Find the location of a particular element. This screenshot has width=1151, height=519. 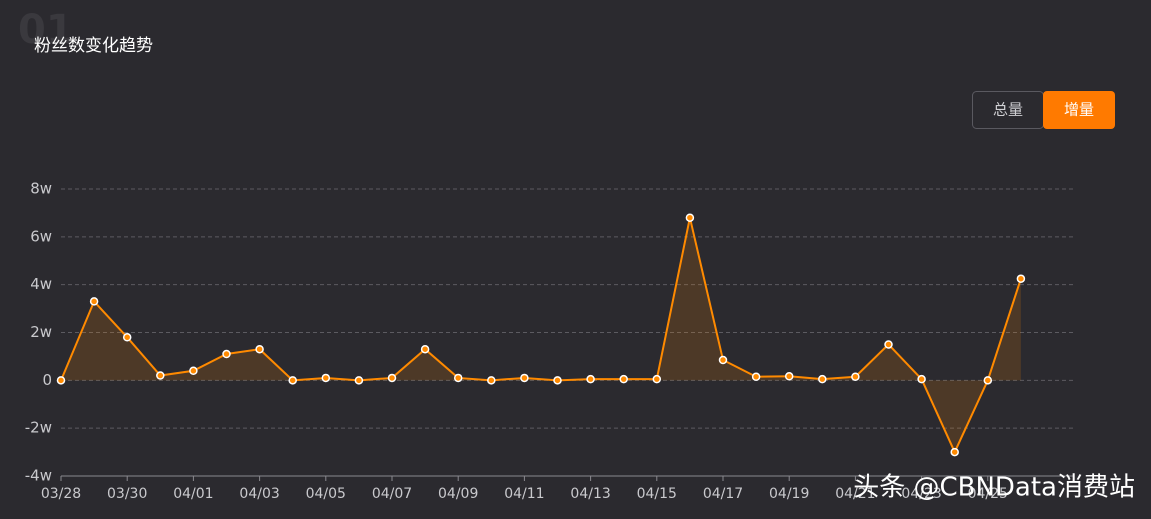

x-tick-label: 04/23 is located at coordinates (921, 494).